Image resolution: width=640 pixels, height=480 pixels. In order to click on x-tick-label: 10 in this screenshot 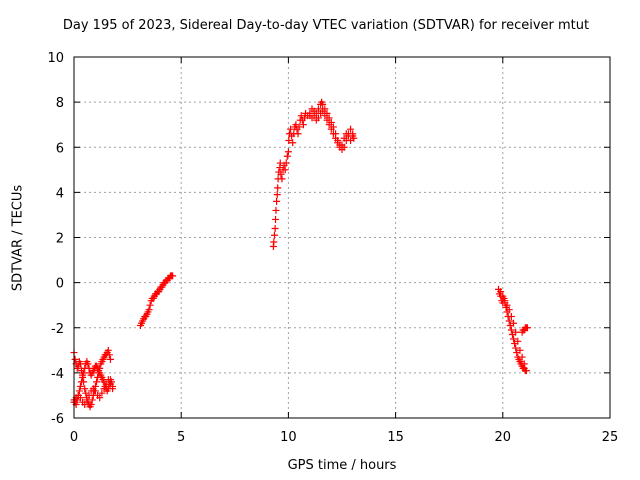, I will do `click(288, 437)`.